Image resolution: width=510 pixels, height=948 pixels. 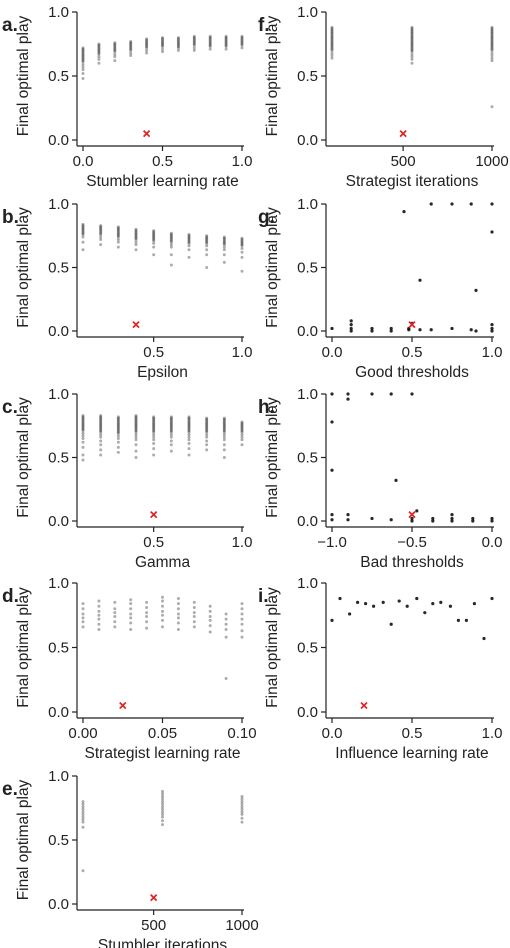 I want to click on x-tick-label: 0.5, so click(x=412, y=733).